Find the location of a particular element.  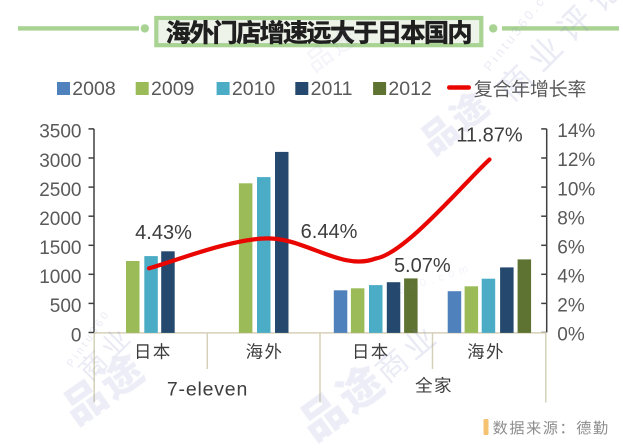

svg-text: 2009 is located at coordinates (172, 89).